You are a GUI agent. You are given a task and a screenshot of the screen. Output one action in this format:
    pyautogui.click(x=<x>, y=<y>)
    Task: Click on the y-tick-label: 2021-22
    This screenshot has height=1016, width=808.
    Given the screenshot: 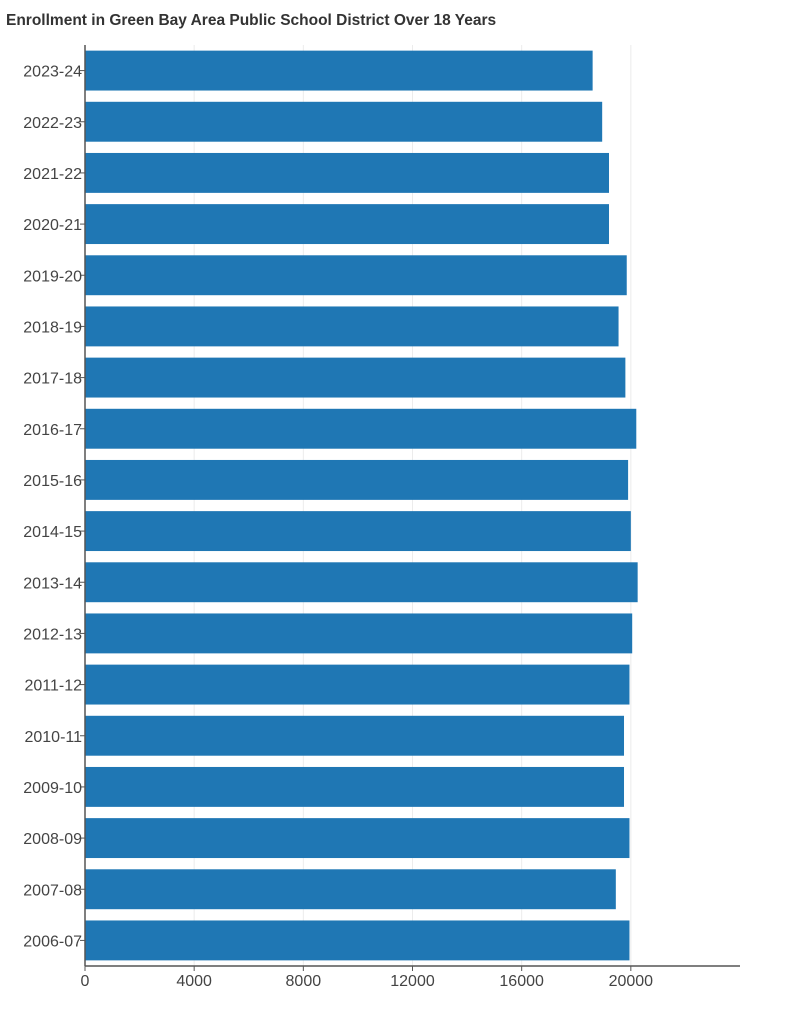 What is the action you would take?
    pyautogui.click(x=52, y=174)
    